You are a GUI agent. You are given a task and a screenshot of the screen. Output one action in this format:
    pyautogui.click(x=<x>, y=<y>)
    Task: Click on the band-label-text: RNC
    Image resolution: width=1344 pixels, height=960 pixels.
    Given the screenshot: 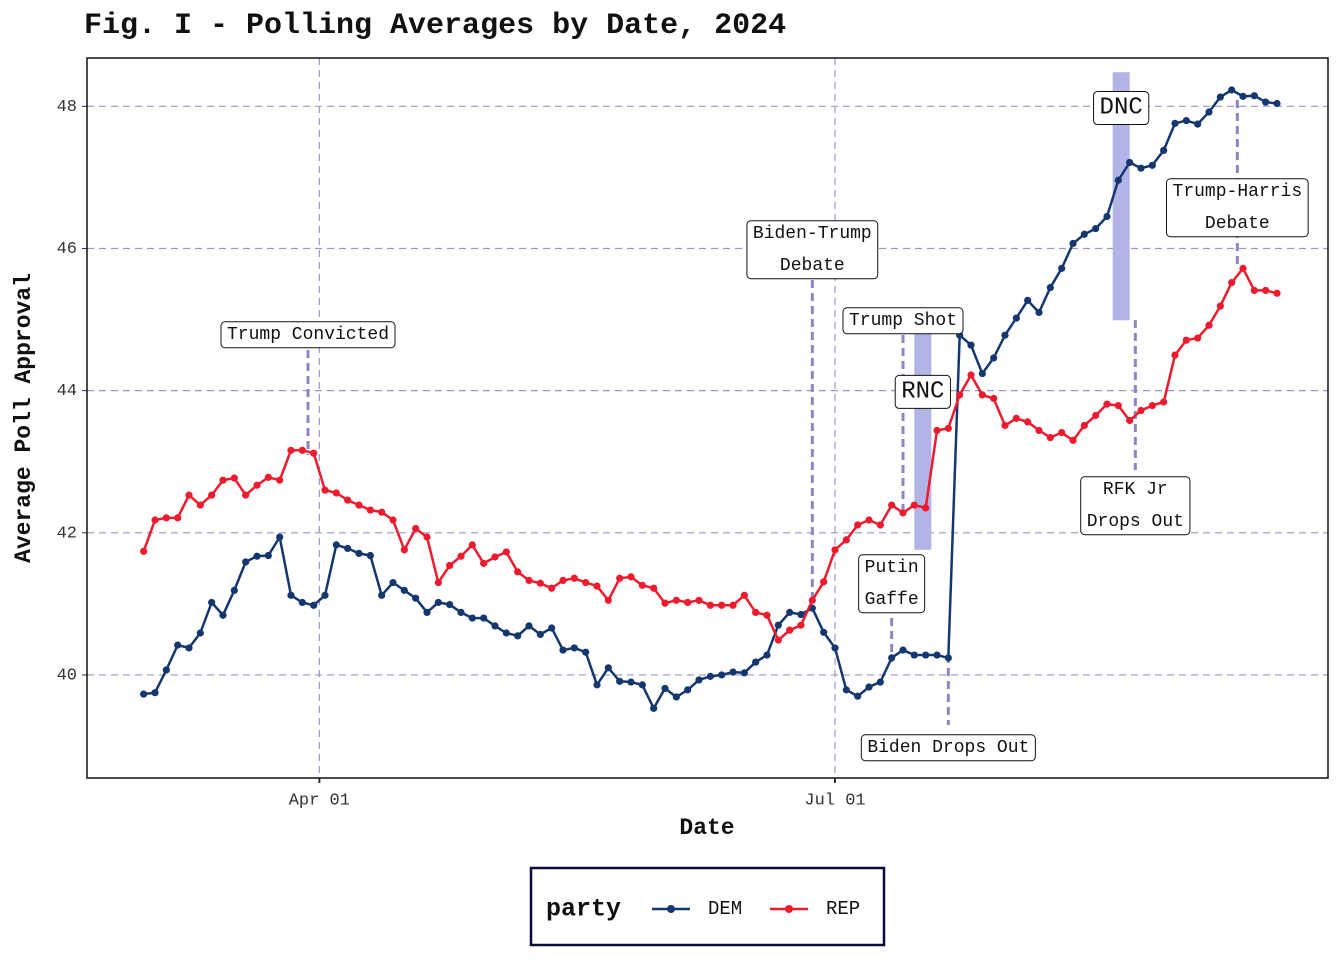 What is the action you would take?
    pyautogui.click(x=922, y=391)
    